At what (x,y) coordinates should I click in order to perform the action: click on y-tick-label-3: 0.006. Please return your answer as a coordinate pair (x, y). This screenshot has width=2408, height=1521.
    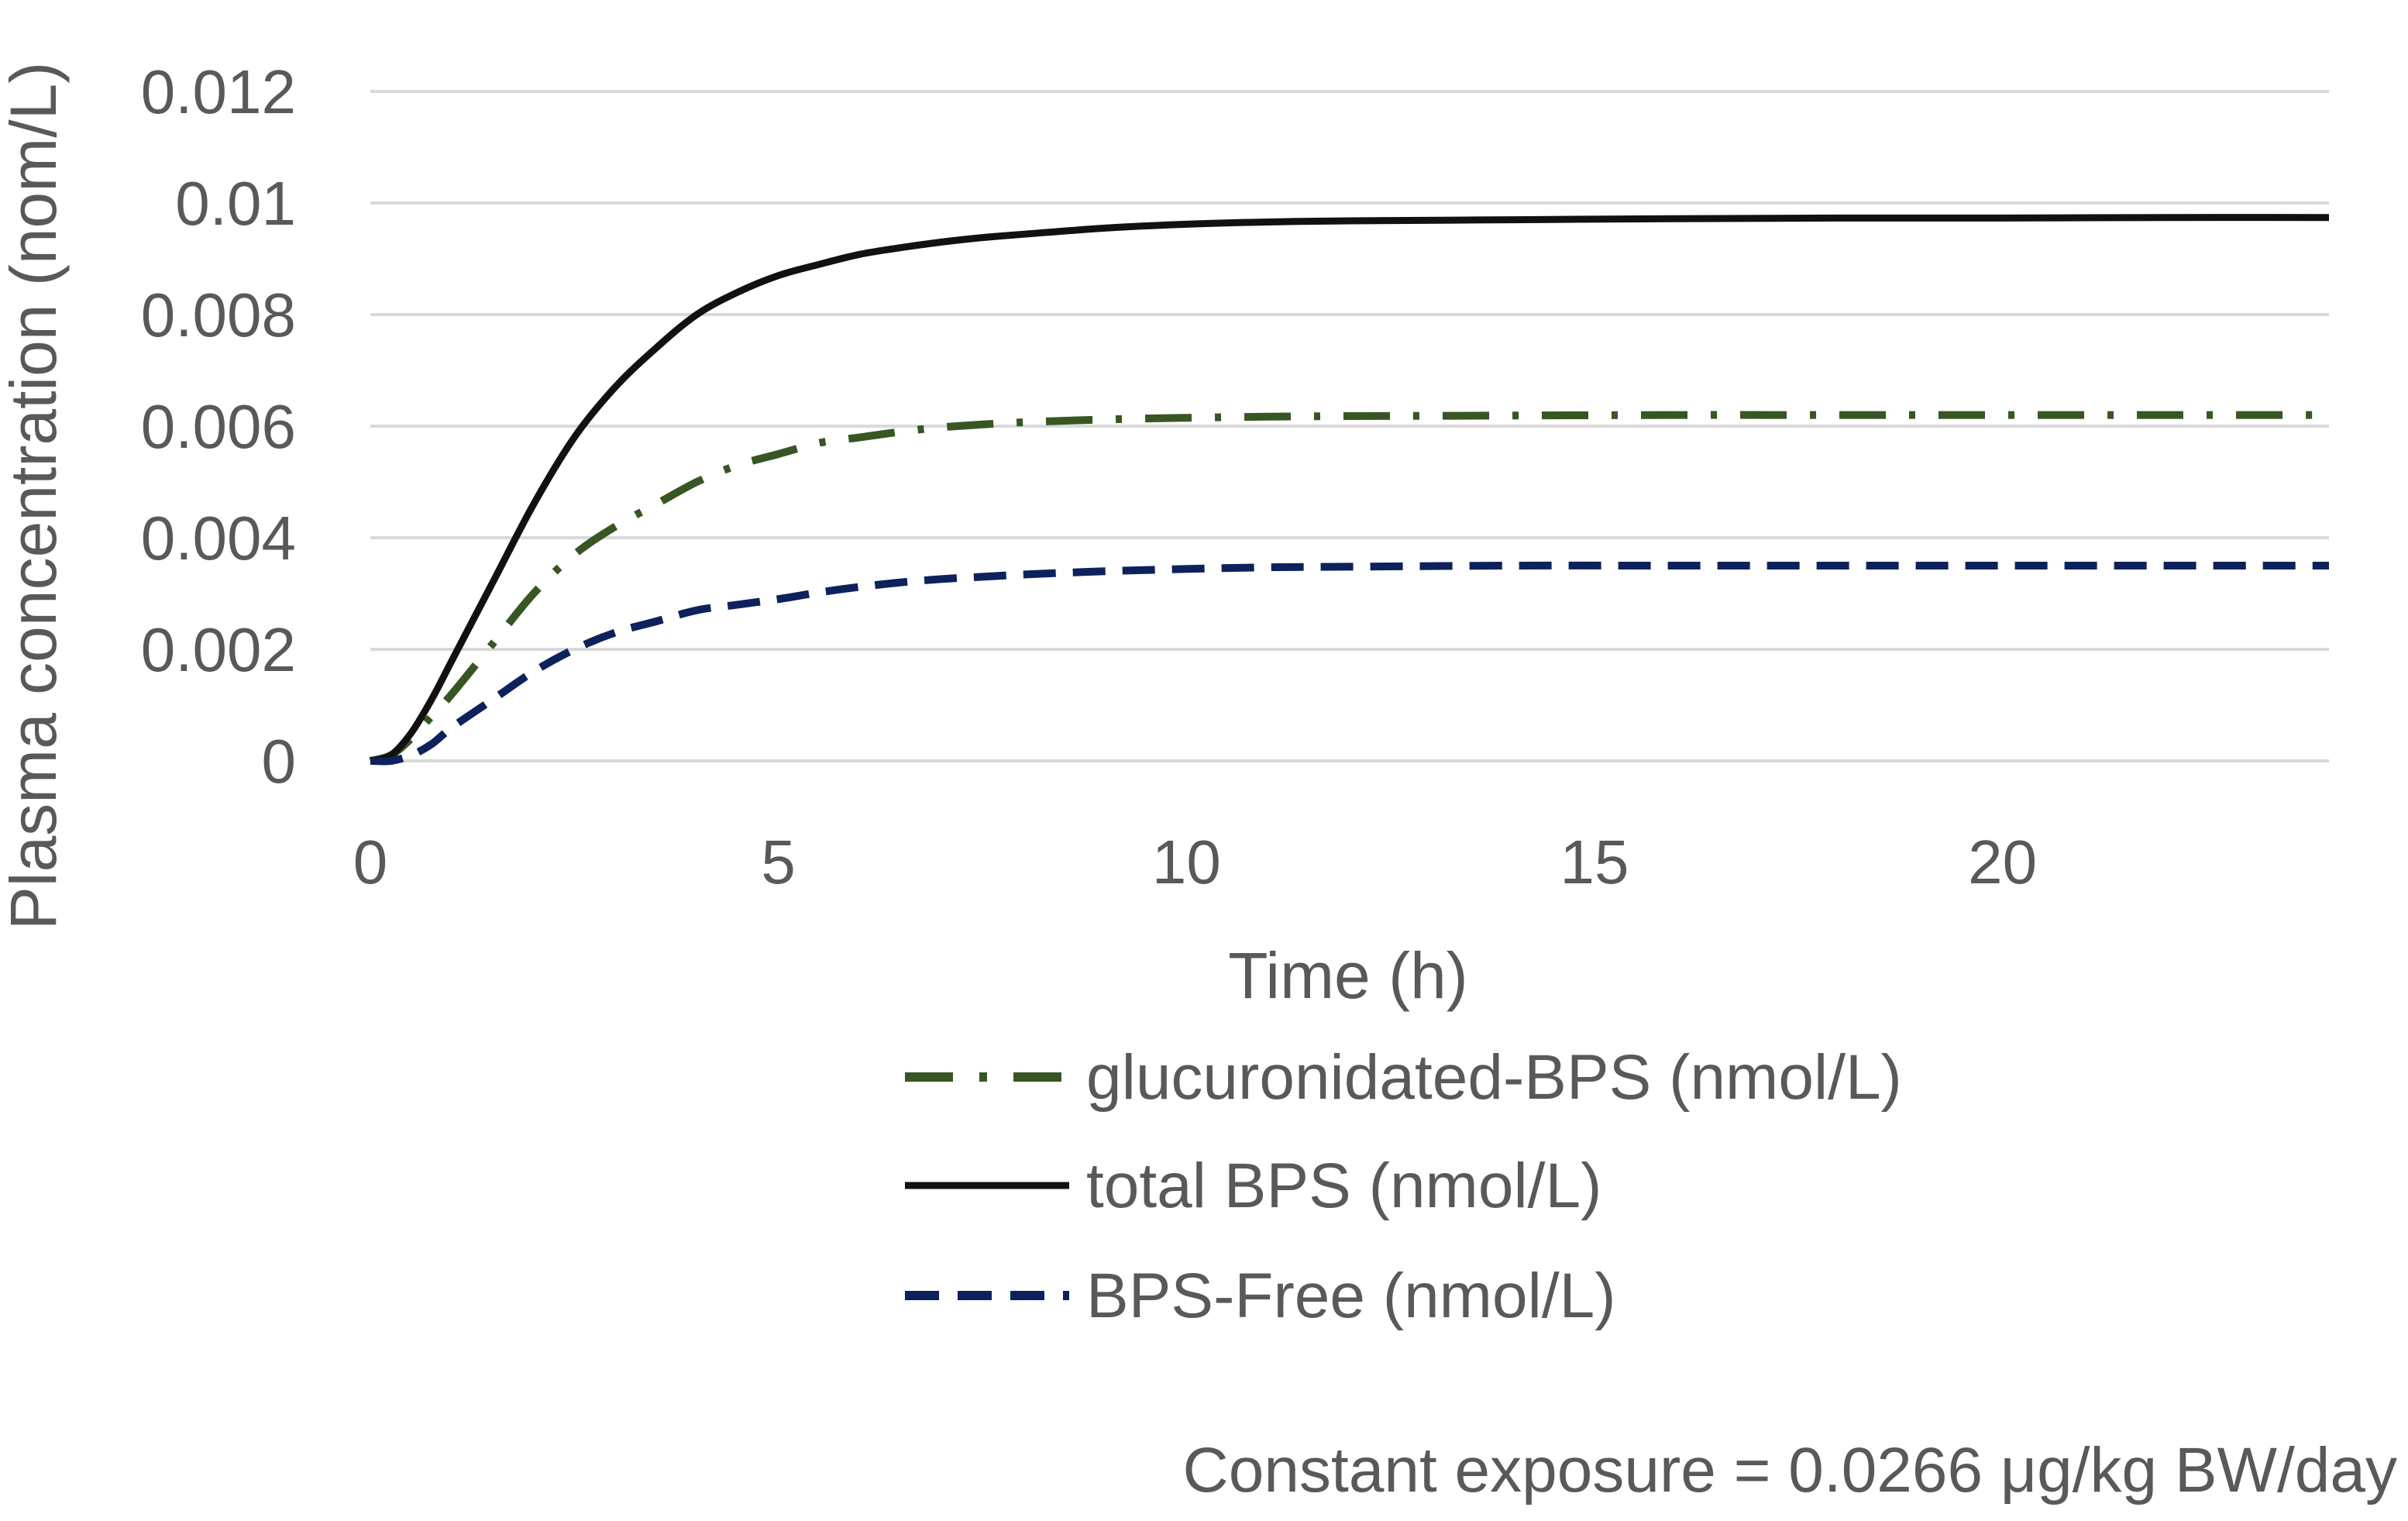
    Looking at the image, I should click on (218, 427).